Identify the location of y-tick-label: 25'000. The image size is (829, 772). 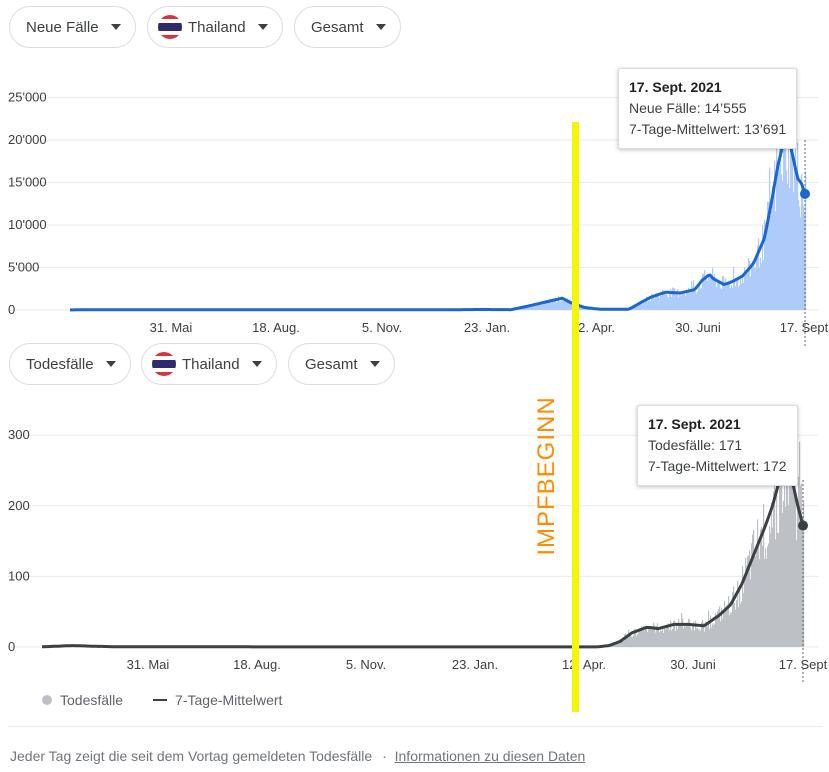
(27, 97).